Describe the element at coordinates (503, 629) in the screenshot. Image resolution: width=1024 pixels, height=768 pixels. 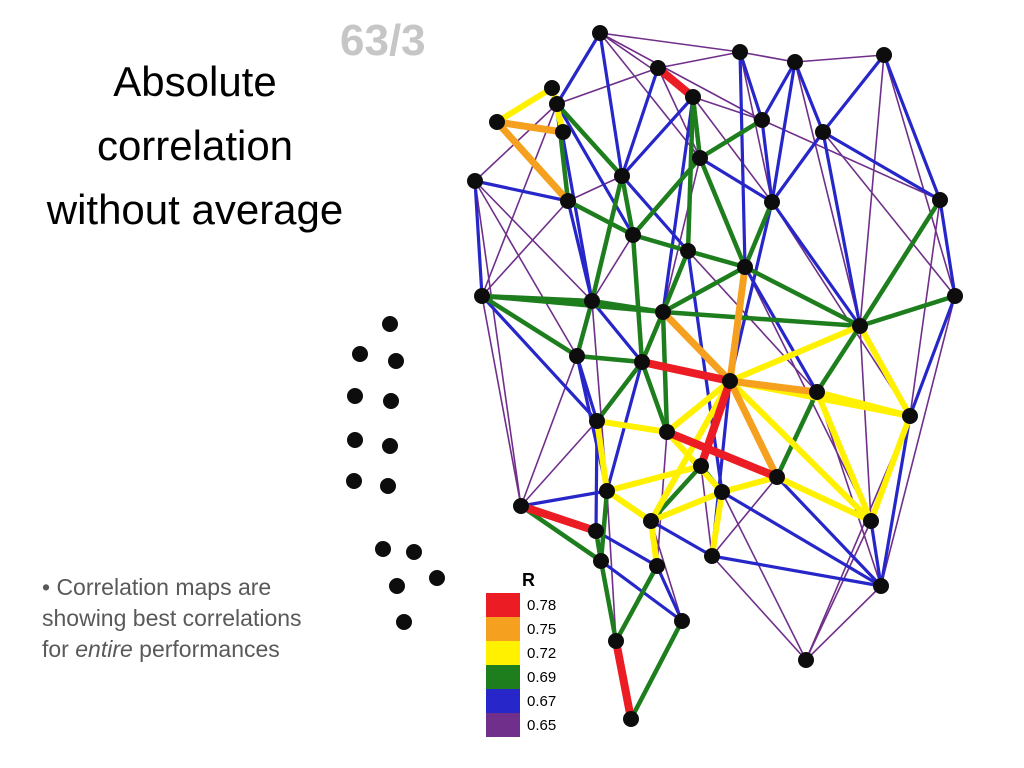
I see `legend-swatch-orange` at that location.